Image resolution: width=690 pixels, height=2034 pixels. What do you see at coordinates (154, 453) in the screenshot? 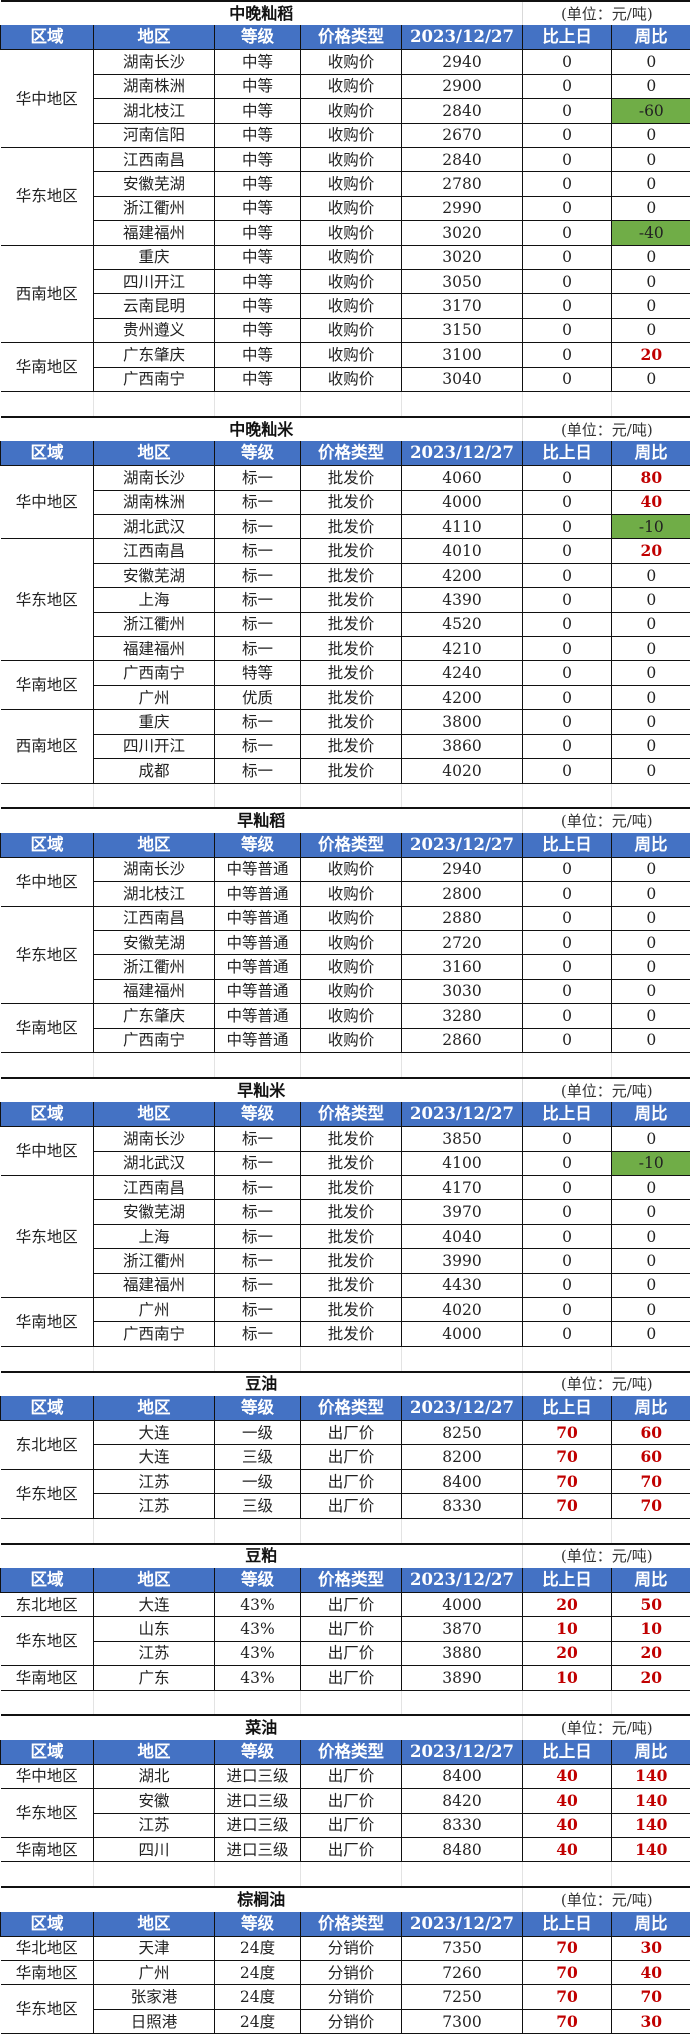
I see `column-header: 地区` at bounding box center [154, 453].